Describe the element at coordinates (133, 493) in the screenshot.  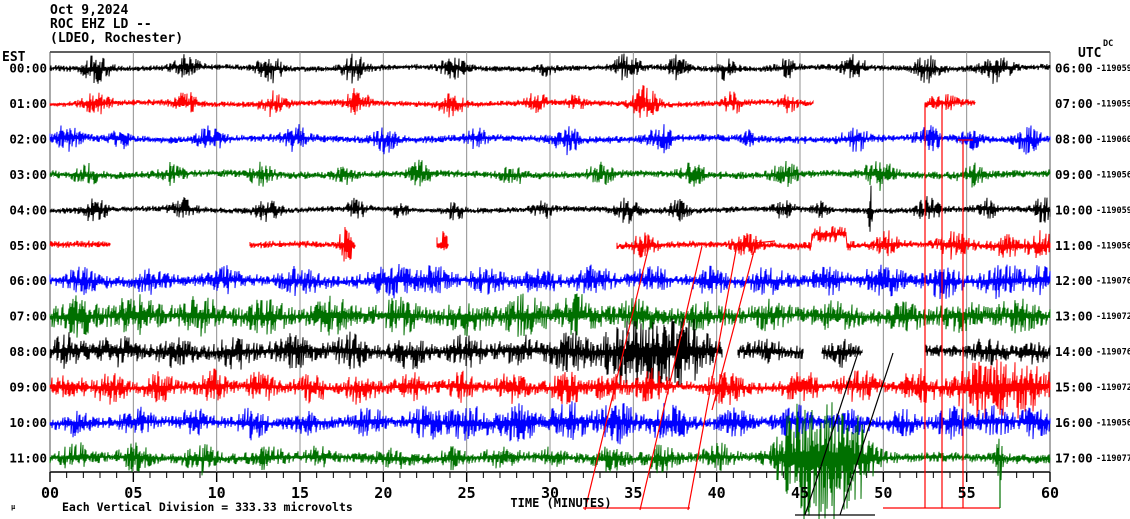
I see `x-tick-label: 05` at that location.